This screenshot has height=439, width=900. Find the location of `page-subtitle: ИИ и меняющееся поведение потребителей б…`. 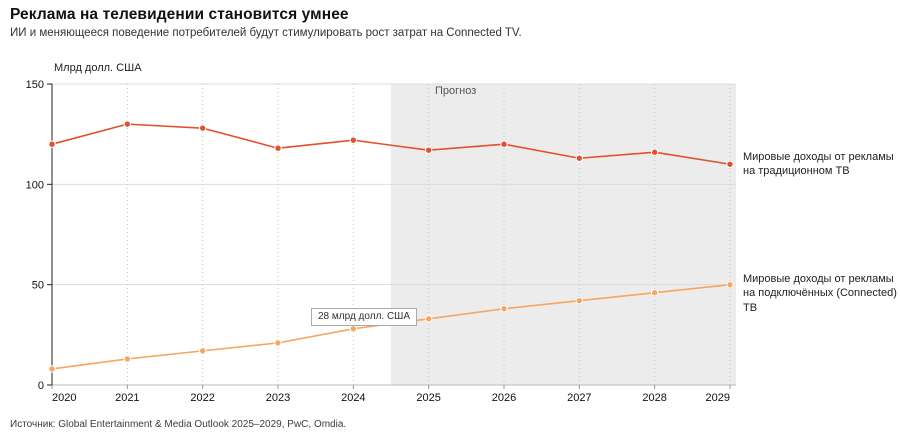

page-subtitle: ИИ и меняющееся поведение потребителей б… is located at coordinates (266, 33).